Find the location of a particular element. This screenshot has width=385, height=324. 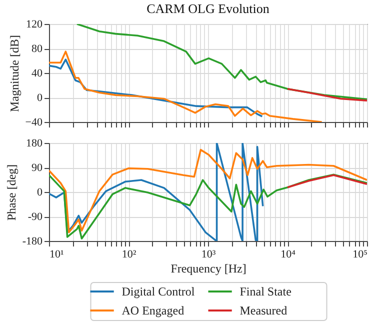

x-axis-title: Frequency [Hz] is located at coordinates (208, 269).